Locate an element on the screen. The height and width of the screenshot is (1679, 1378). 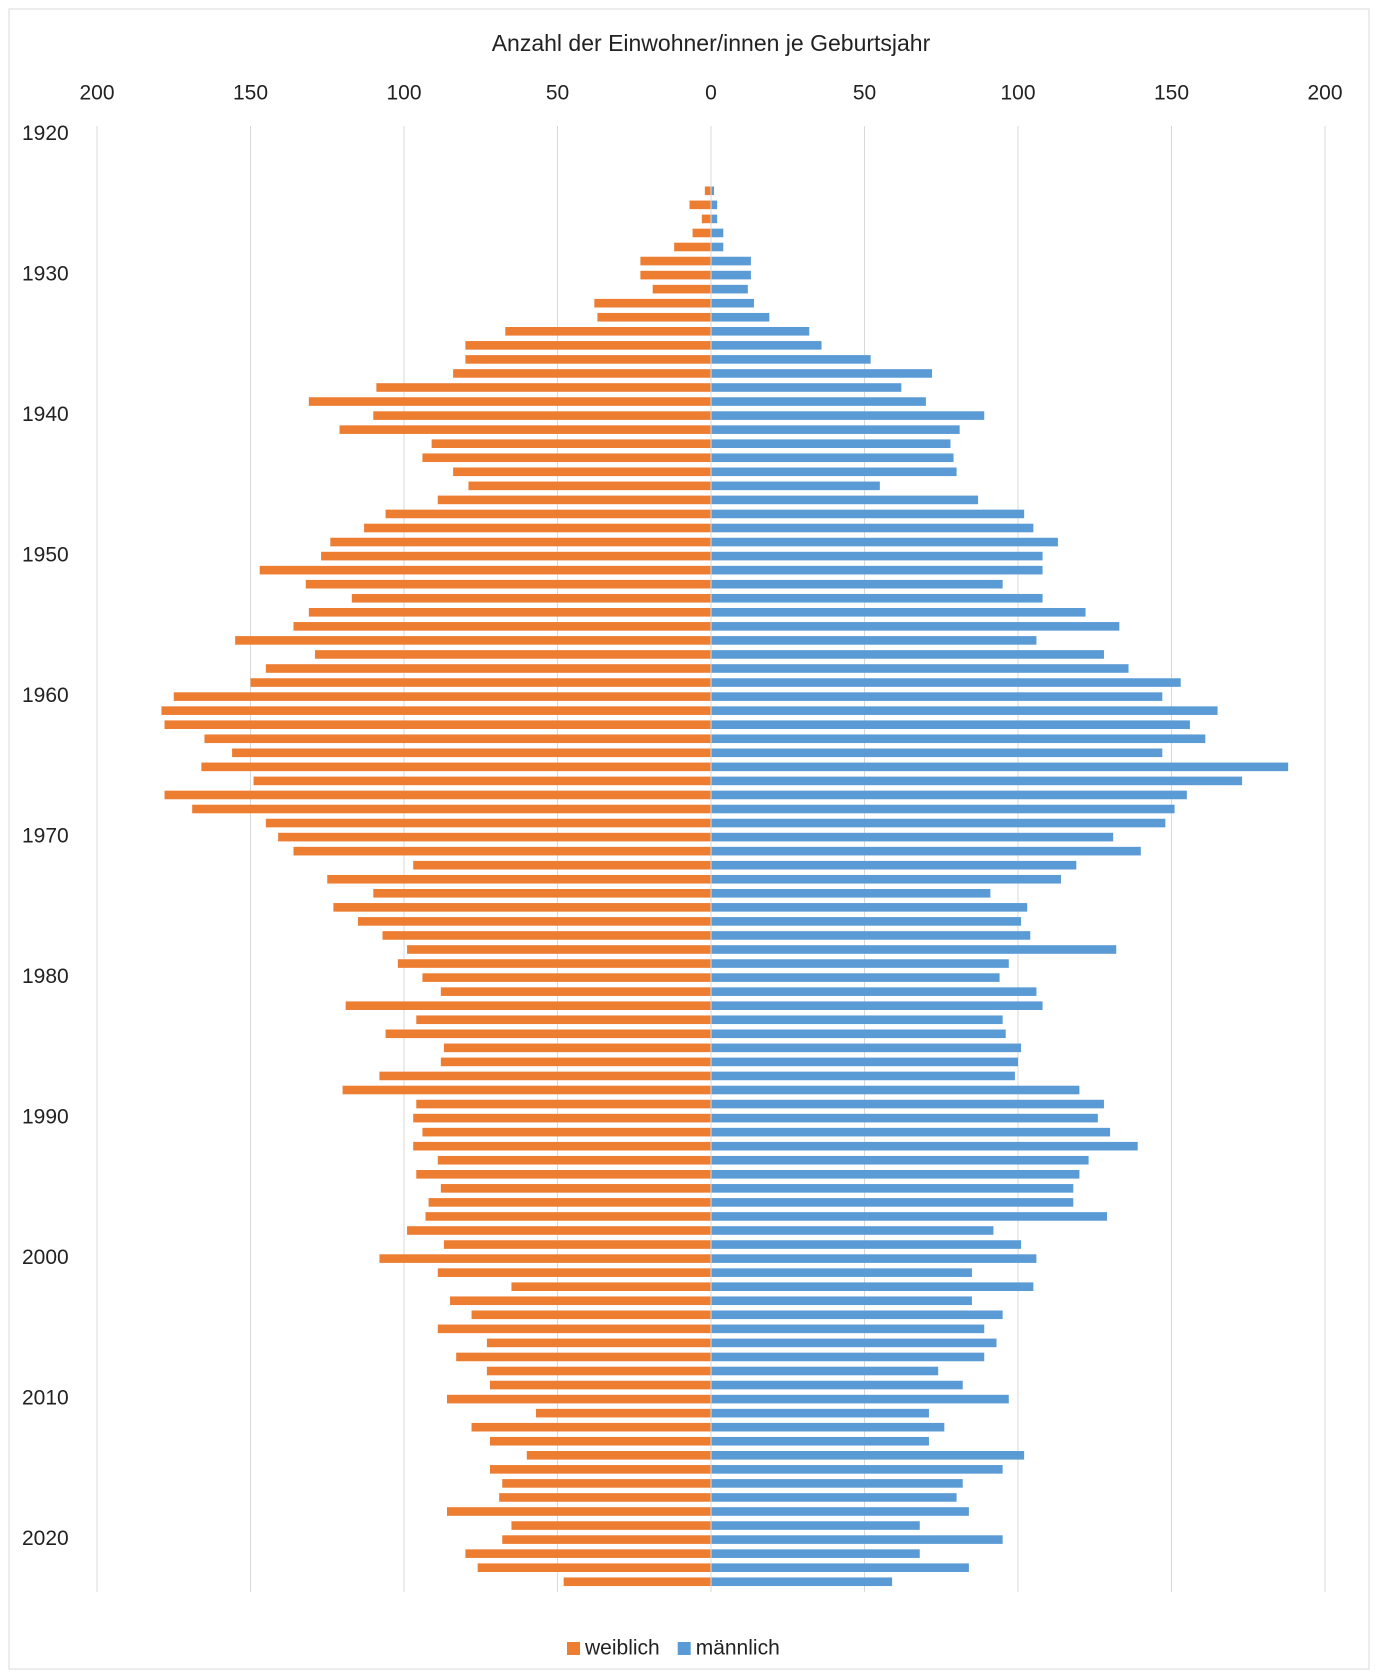
y-tick-label: 2000 is located at coordinates (45, 1257).